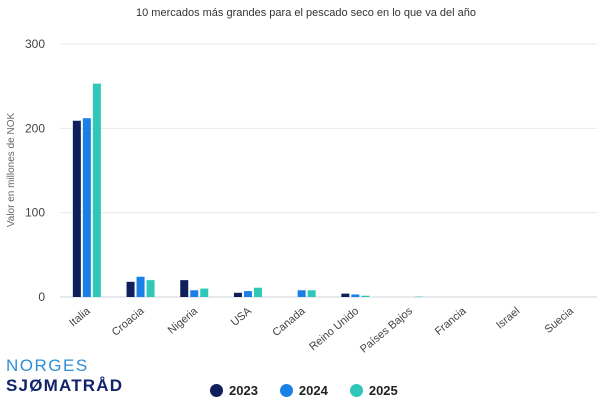 The image size is (597, 416). I want to click on bar-2025-reino-unido, so click(365, 296).